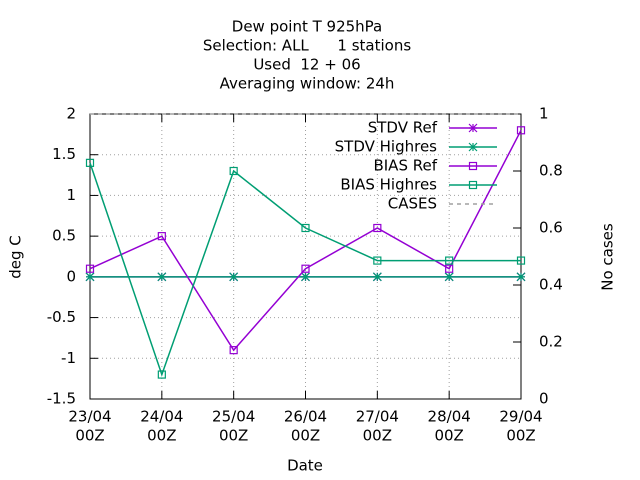 The image size is (640, 480). I want to click on chart-title: Averaging window: 24h, so click(307, 84).